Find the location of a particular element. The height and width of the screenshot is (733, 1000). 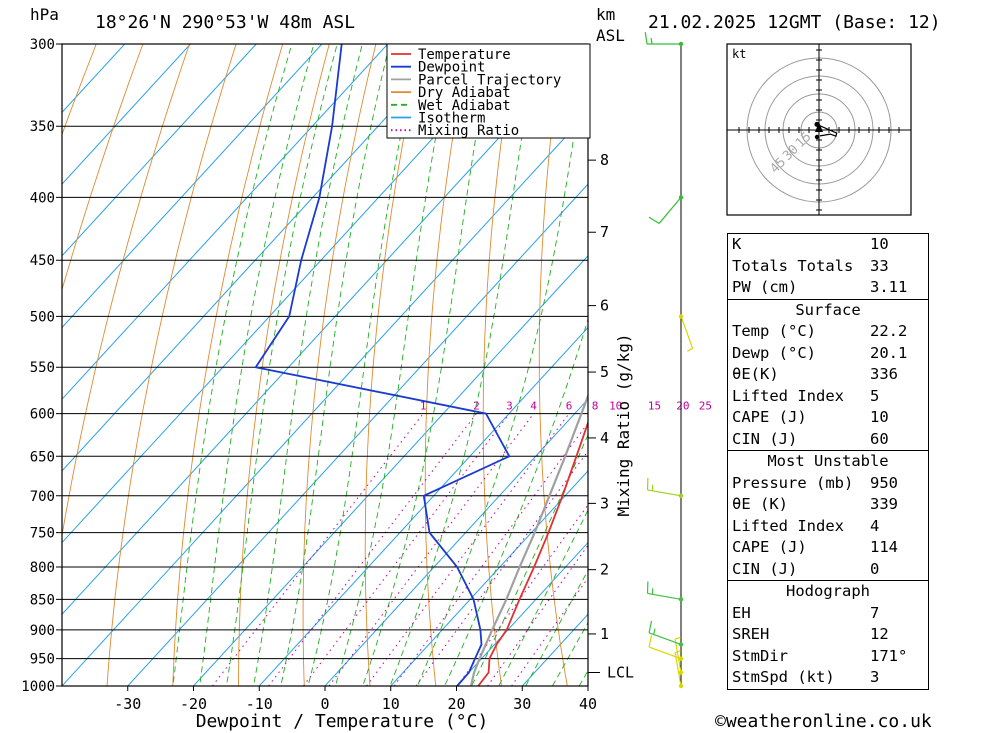

x-tick-label: 40 is located at coordinates (588, 704).